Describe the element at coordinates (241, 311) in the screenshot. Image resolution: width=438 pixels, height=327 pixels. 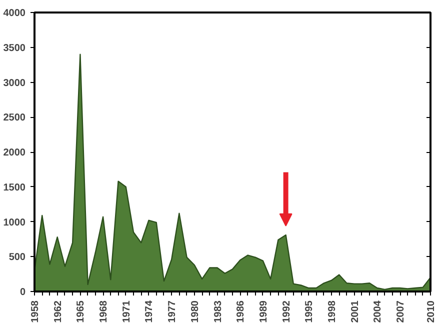
I see `x-tick-label: 1986` at that location.